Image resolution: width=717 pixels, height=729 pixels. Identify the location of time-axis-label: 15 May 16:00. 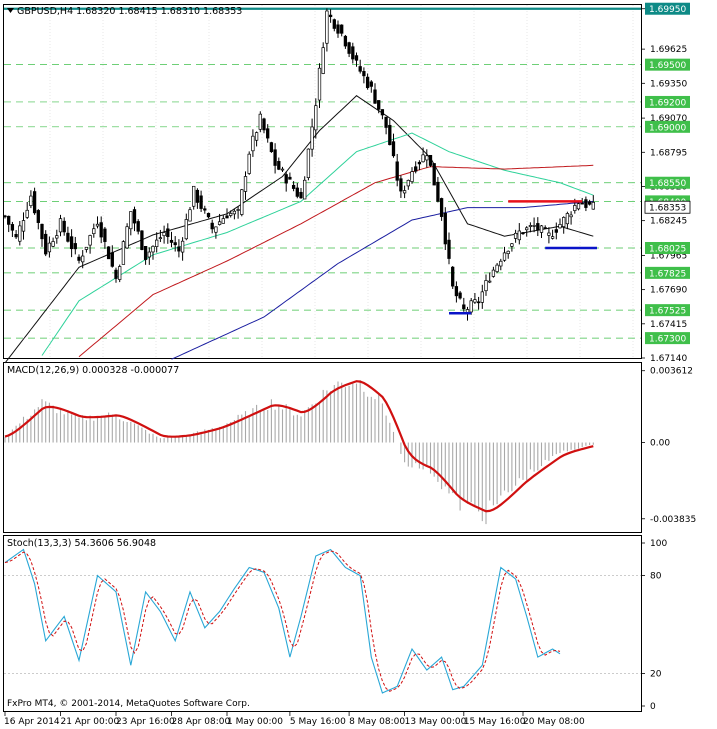
(495, 722).